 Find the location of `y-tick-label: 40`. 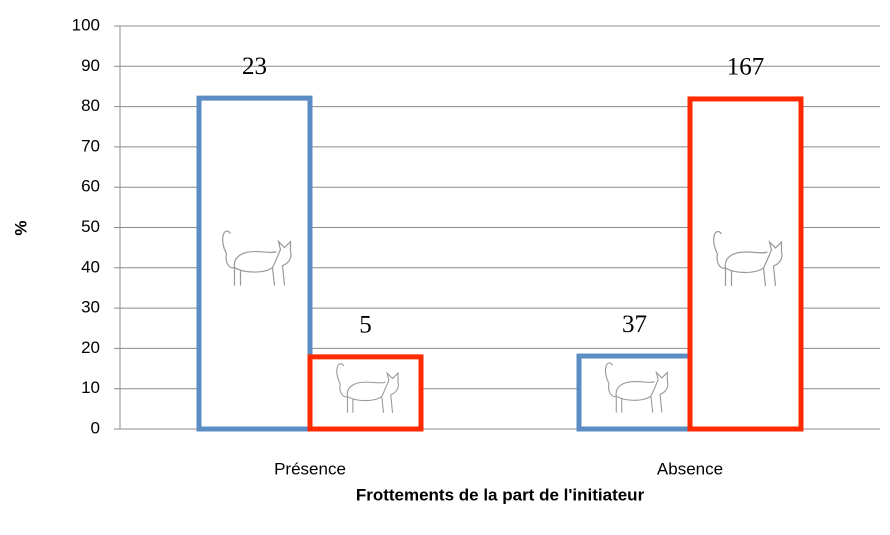

y-tick-label: 40 is located at coordinates (90, 266).